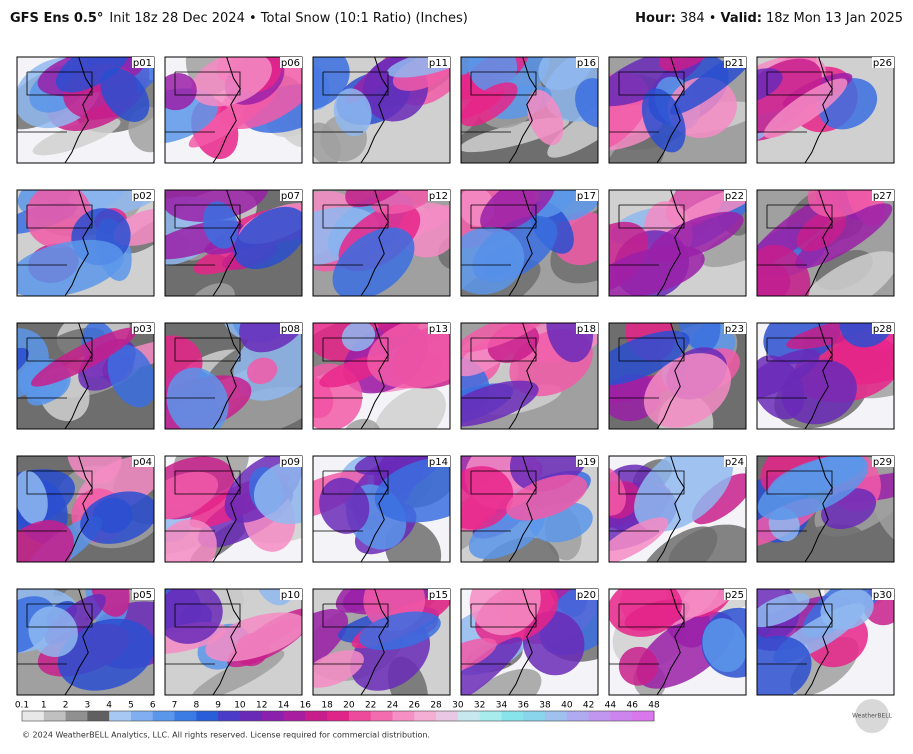  I want to click on colorbar-label: 48, so click(654, 706).